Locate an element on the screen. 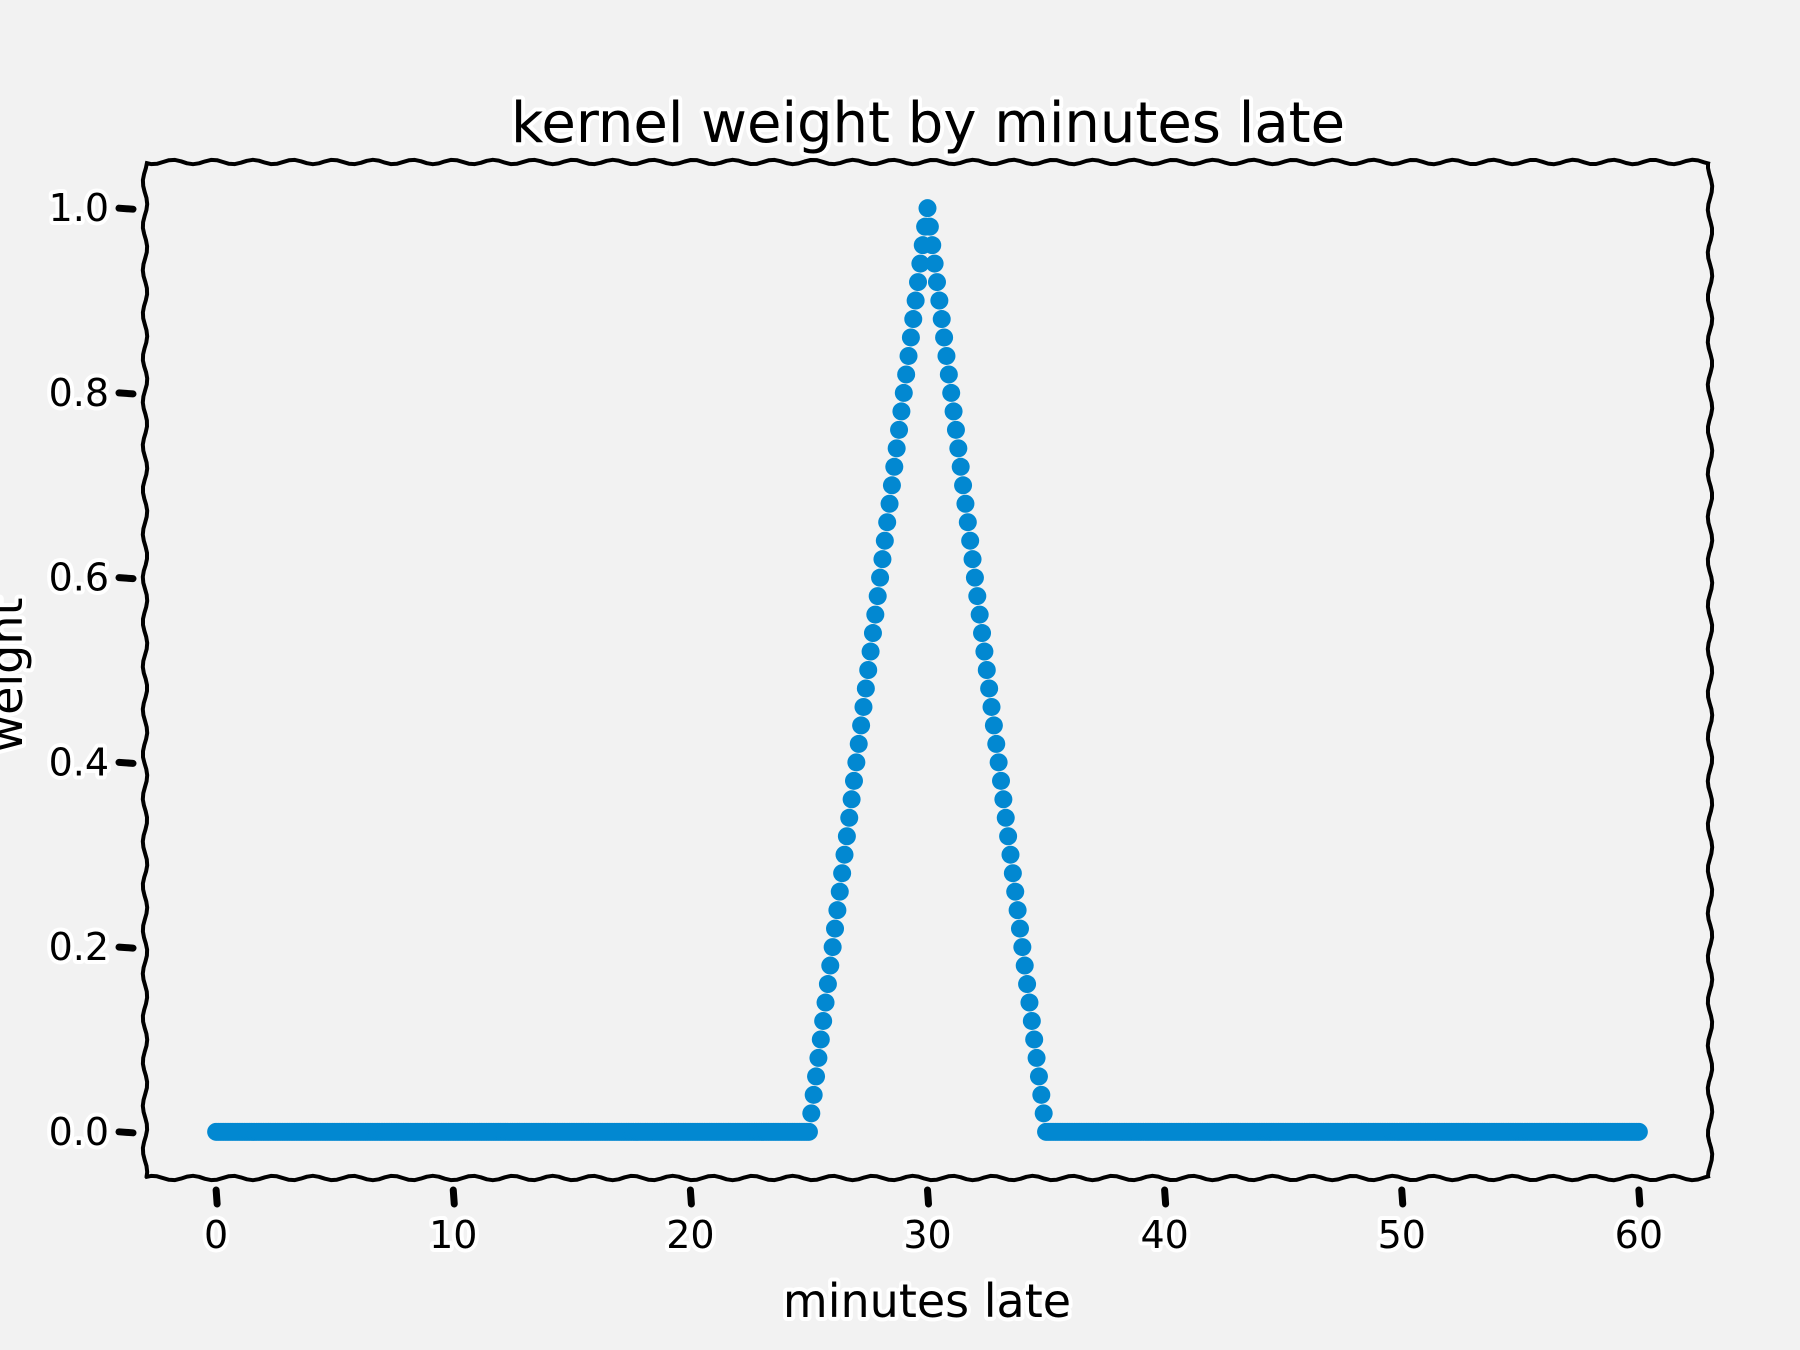 The image size is (1800, 1350). y-axis-ticks: 0.0 0.2 0.4 0.6 0.8 1.0 is located at coordinates (91, 670).